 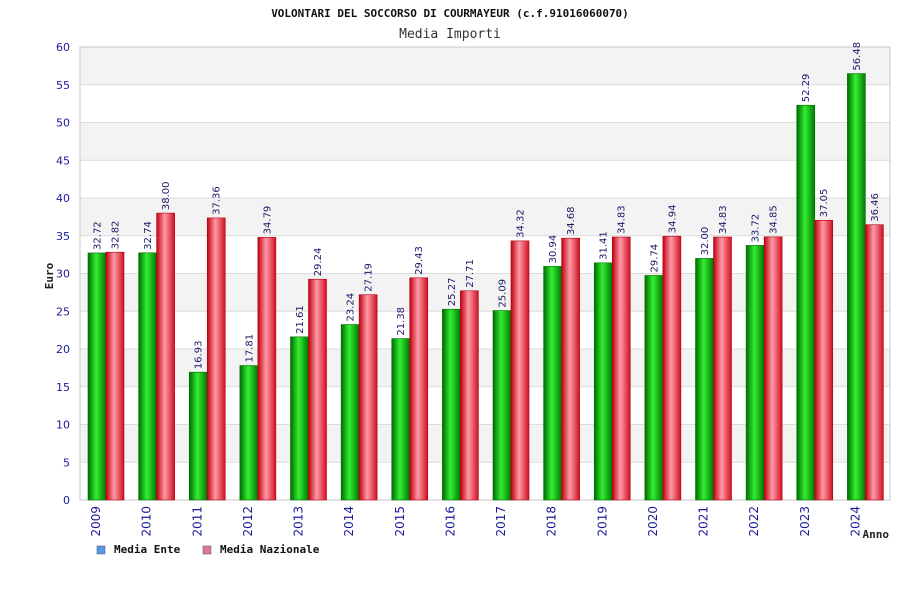 What do you see at coordinates (197, 521) in the screenshot?
I see `x-tick-label: 2011` at bounding box center [197, 521].